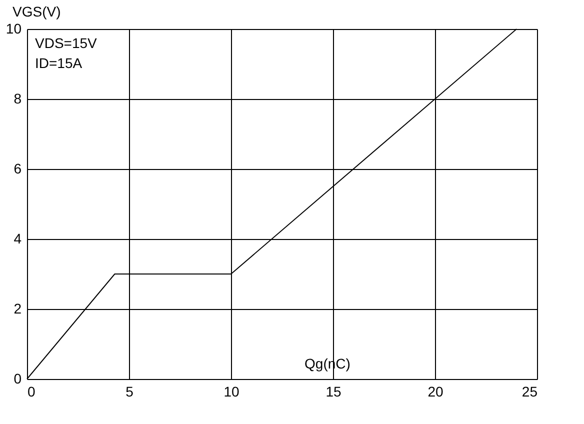  I want to click on y-tick-label: 4, so click(18, 238).